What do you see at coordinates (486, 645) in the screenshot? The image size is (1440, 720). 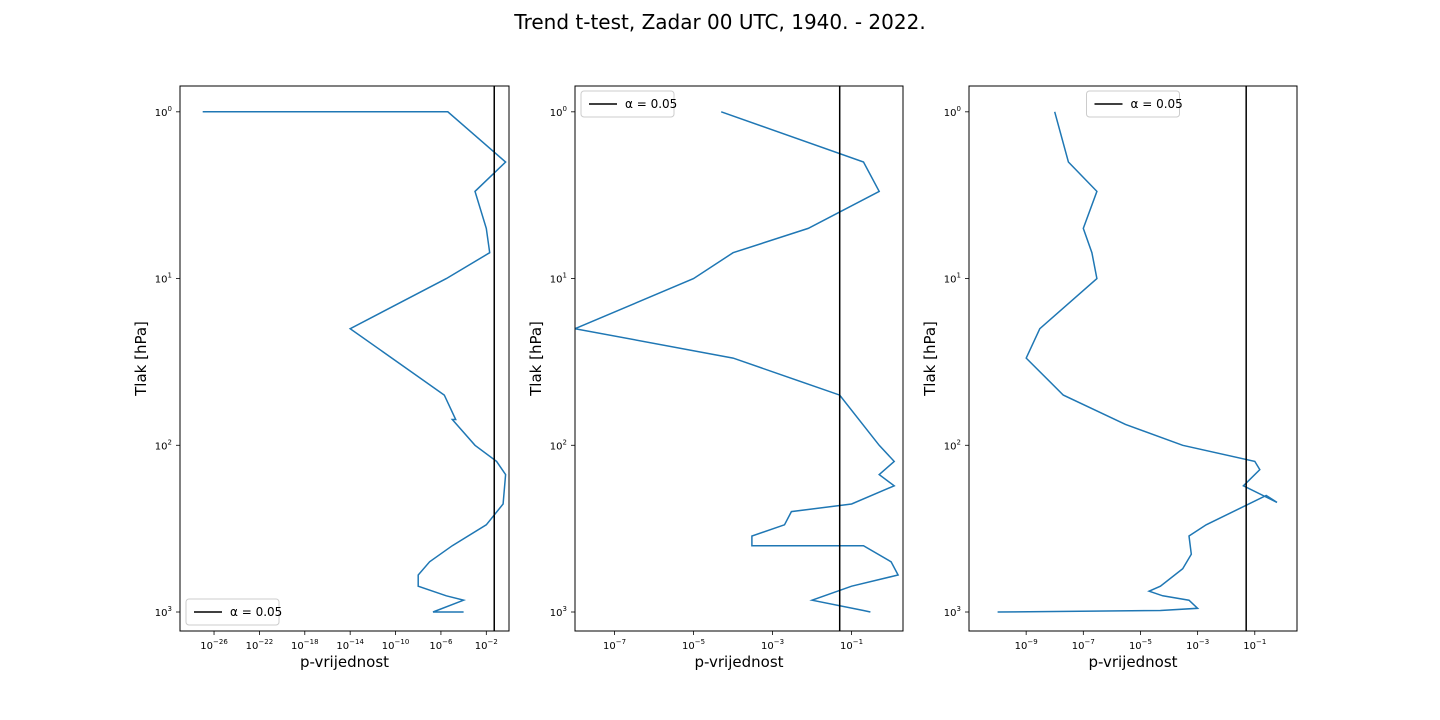 I see `x-tick-label: 10⁻²` at bounding box center [486, 645].